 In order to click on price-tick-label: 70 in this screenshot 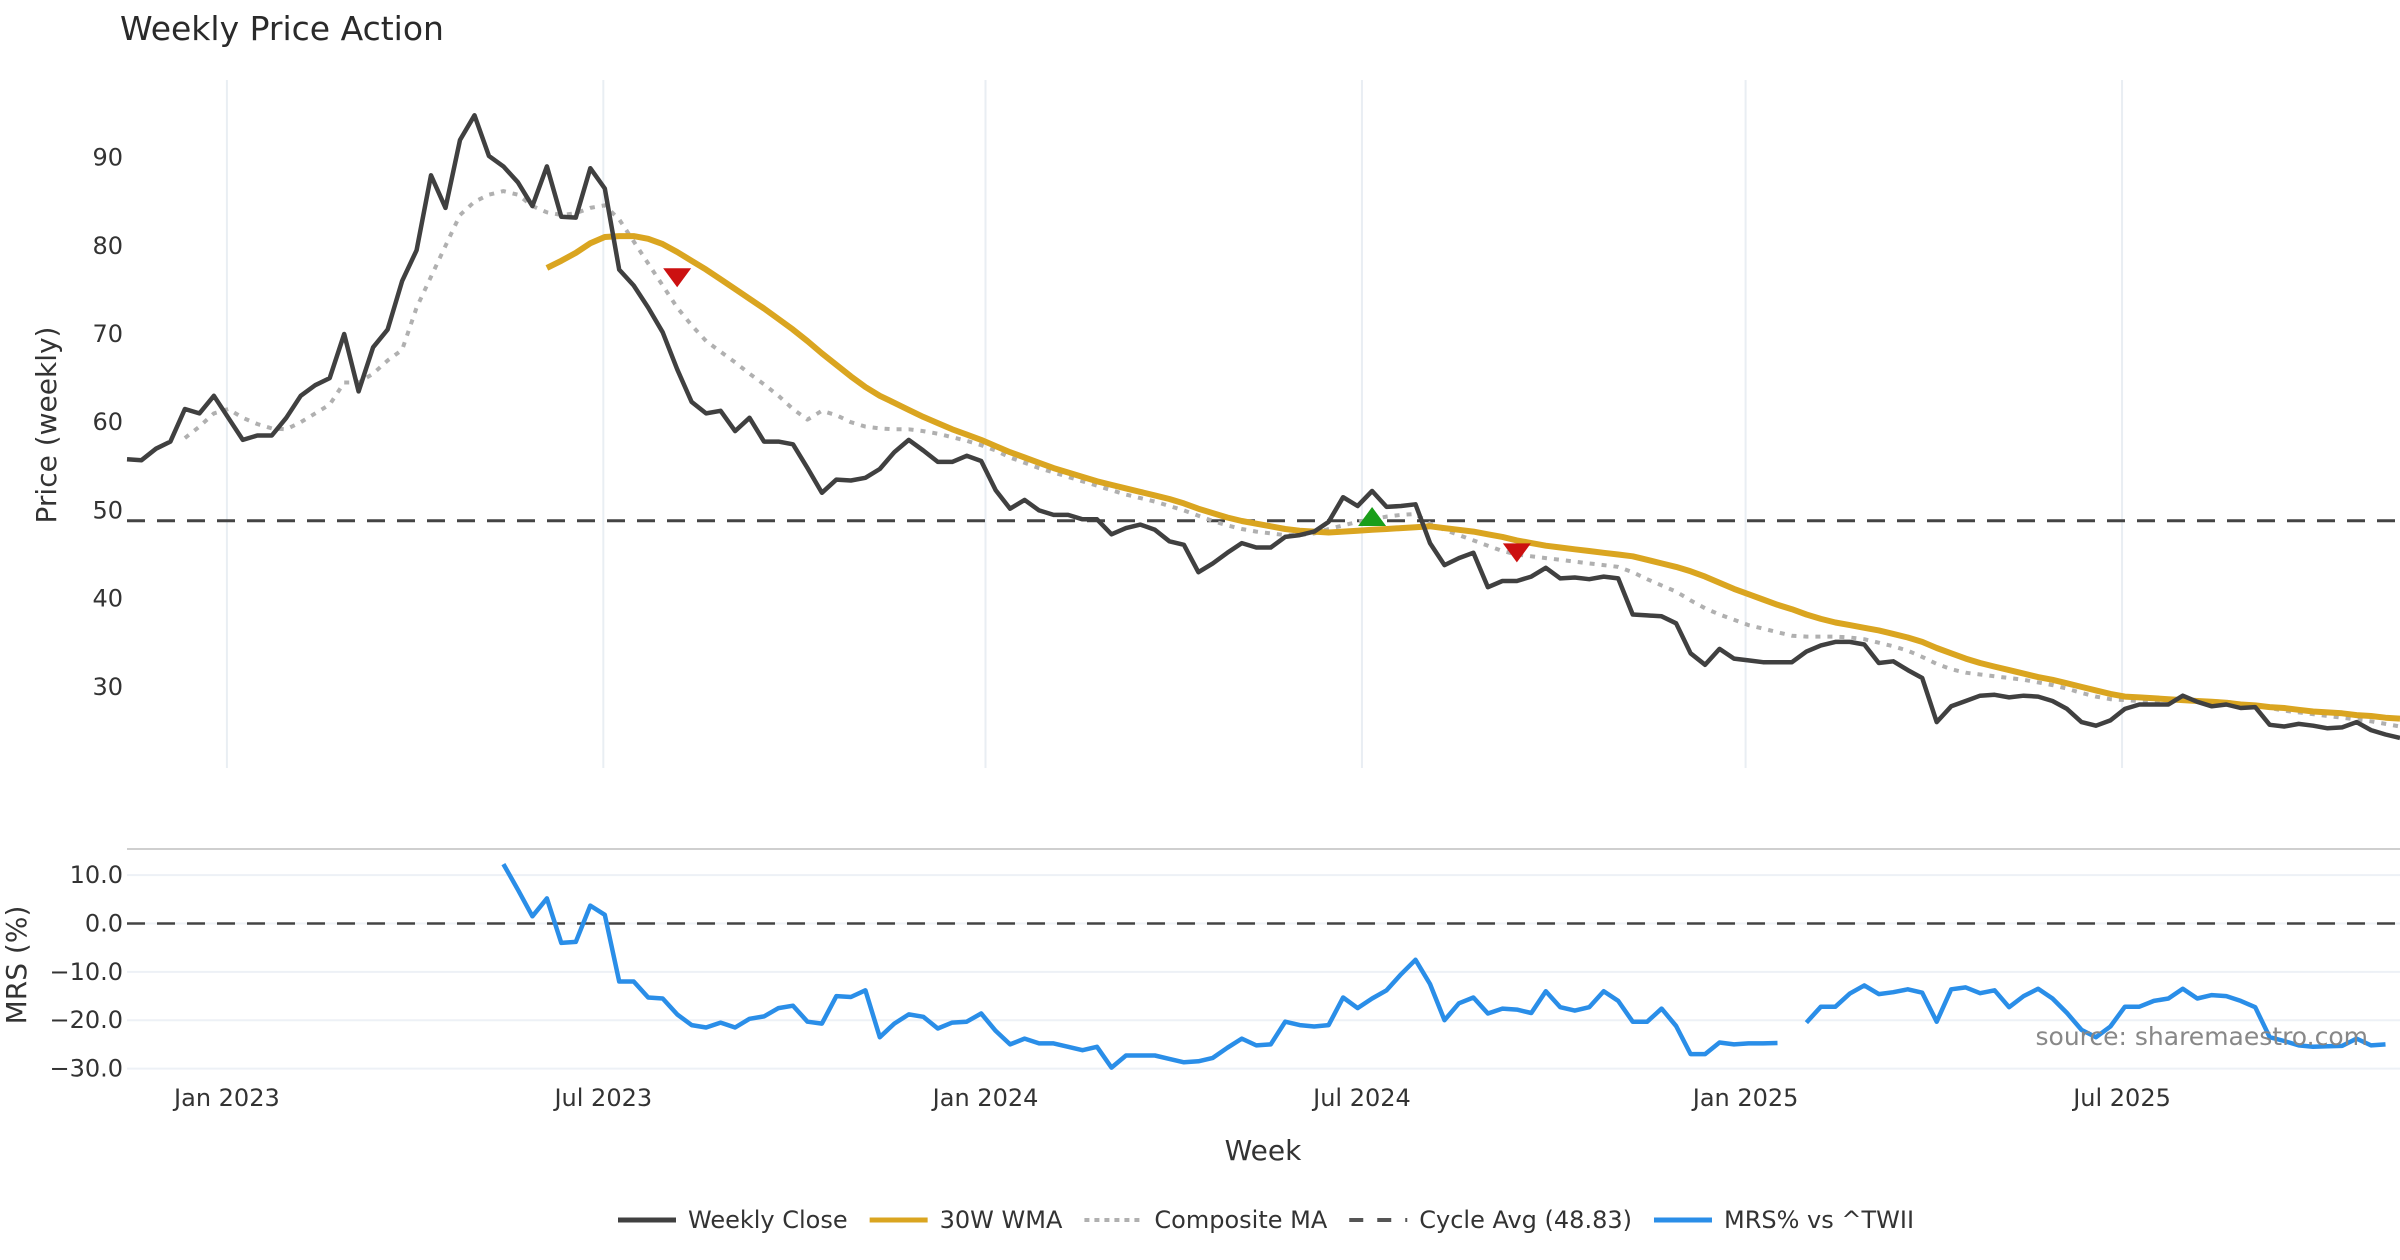, I will do `click(107, 334)`.